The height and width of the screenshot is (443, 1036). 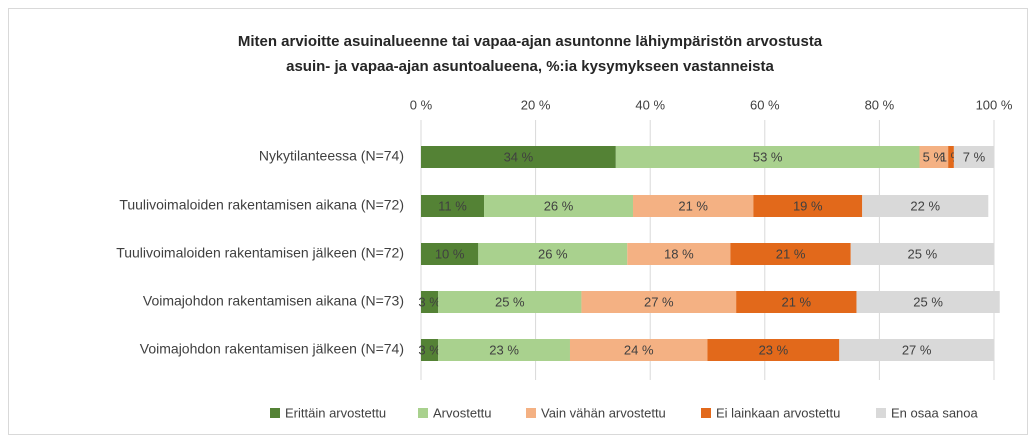 I want to click on data-label: 19 %, so click(x=808, y=205).